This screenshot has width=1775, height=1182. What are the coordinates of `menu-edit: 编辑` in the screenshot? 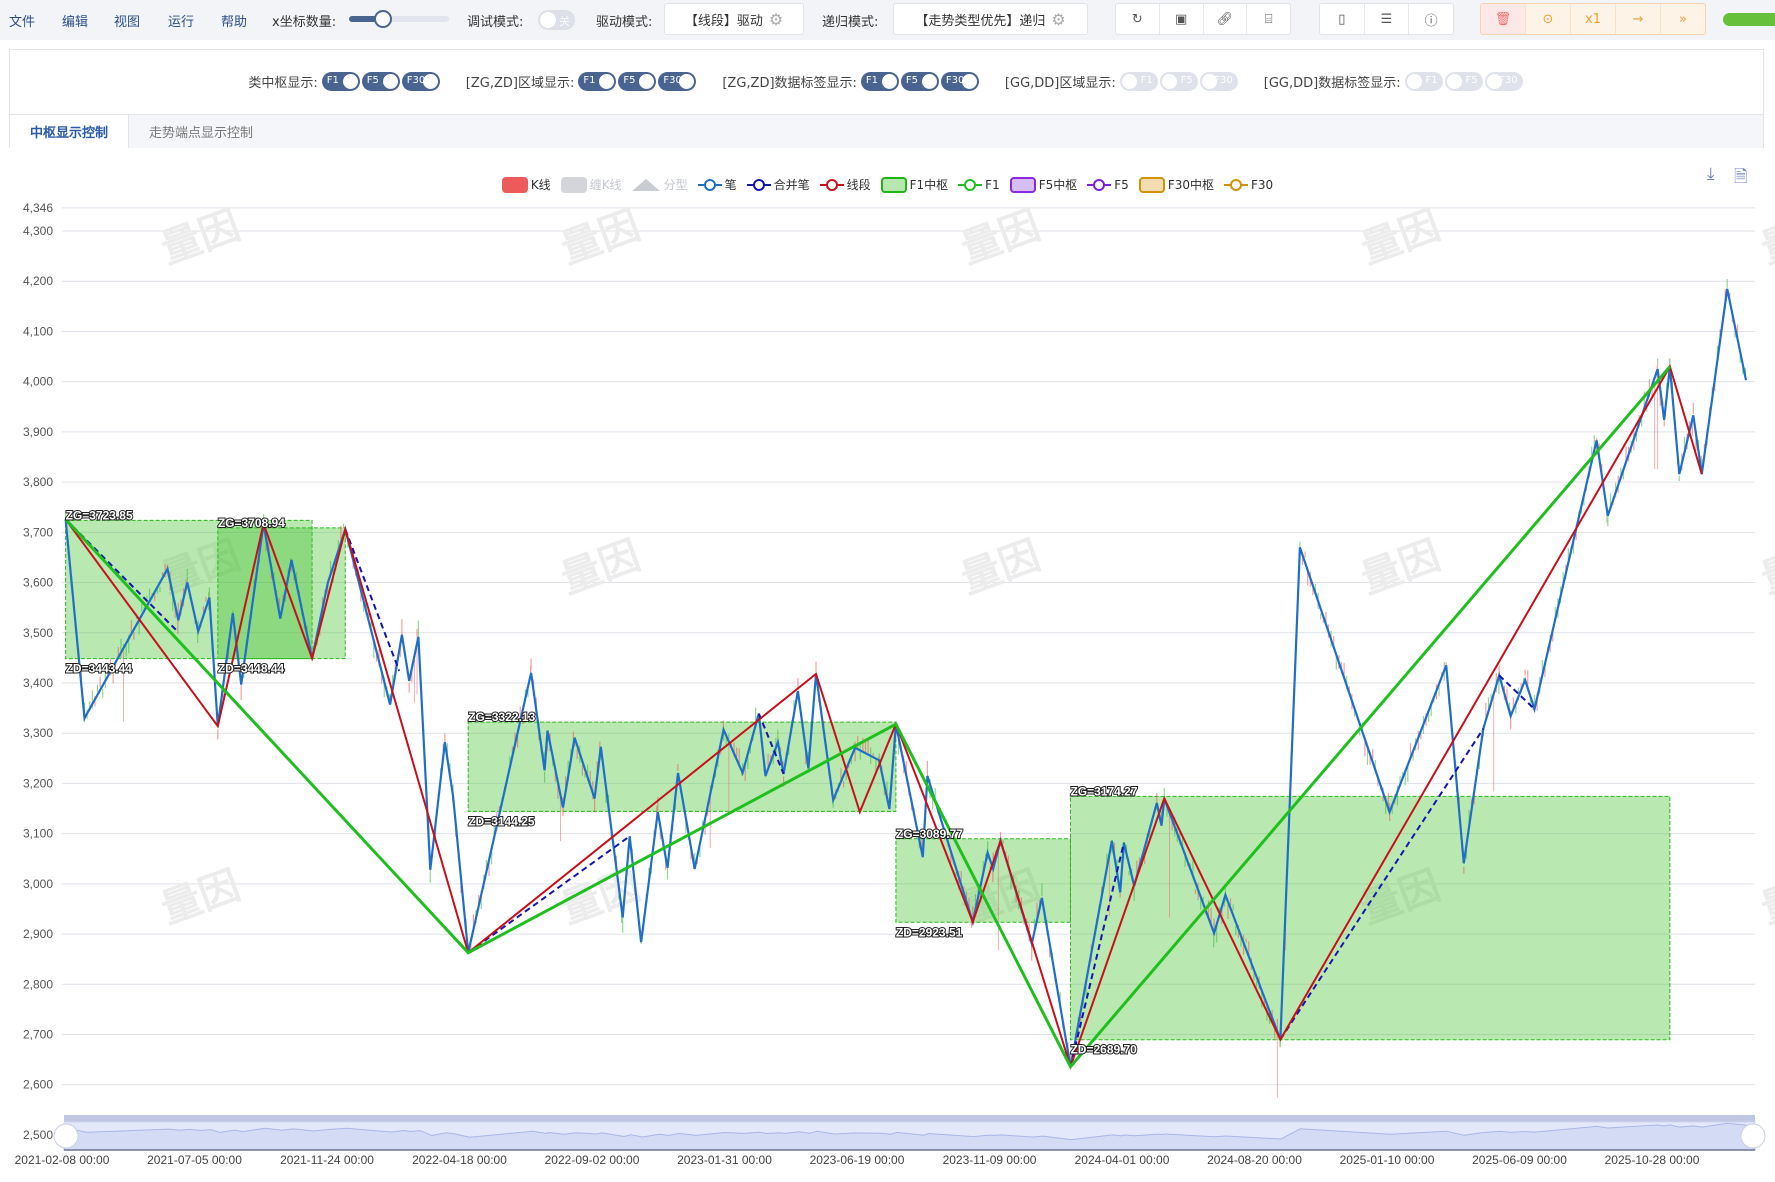 It's located at (75, 22).